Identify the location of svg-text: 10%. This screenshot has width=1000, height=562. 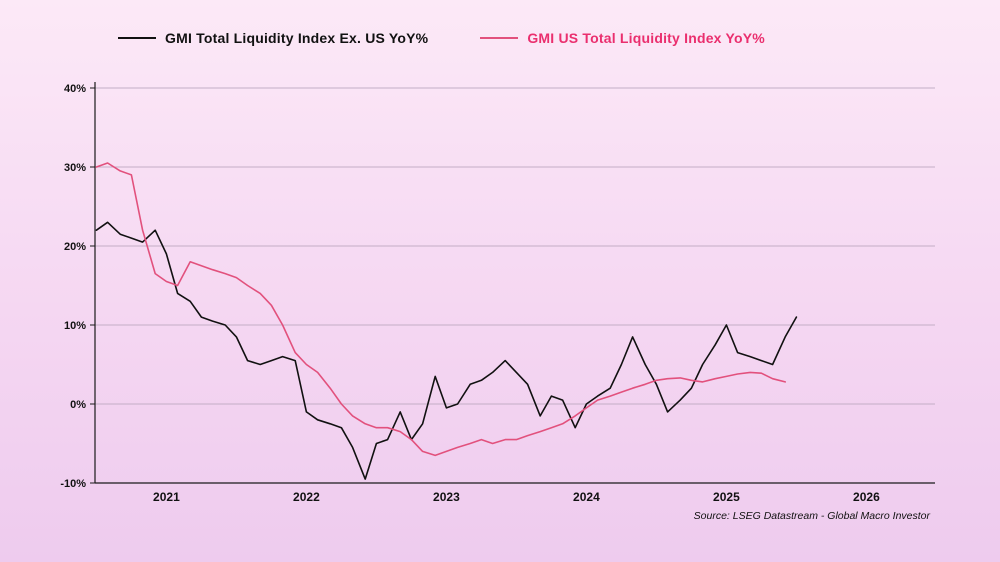
(75, 326).